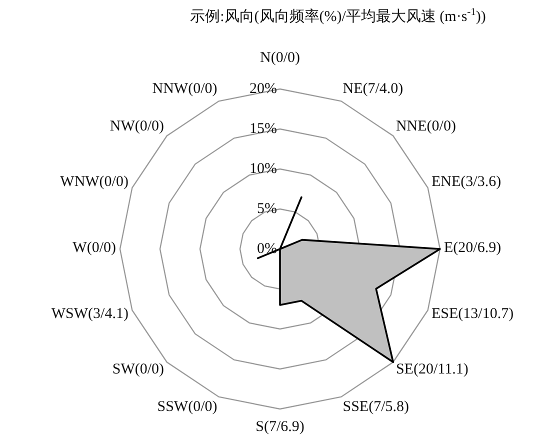  Describe the element at coordinates (187, 407) in the screenshot. I see `spoke-label: SSW(0/0)` at that location.